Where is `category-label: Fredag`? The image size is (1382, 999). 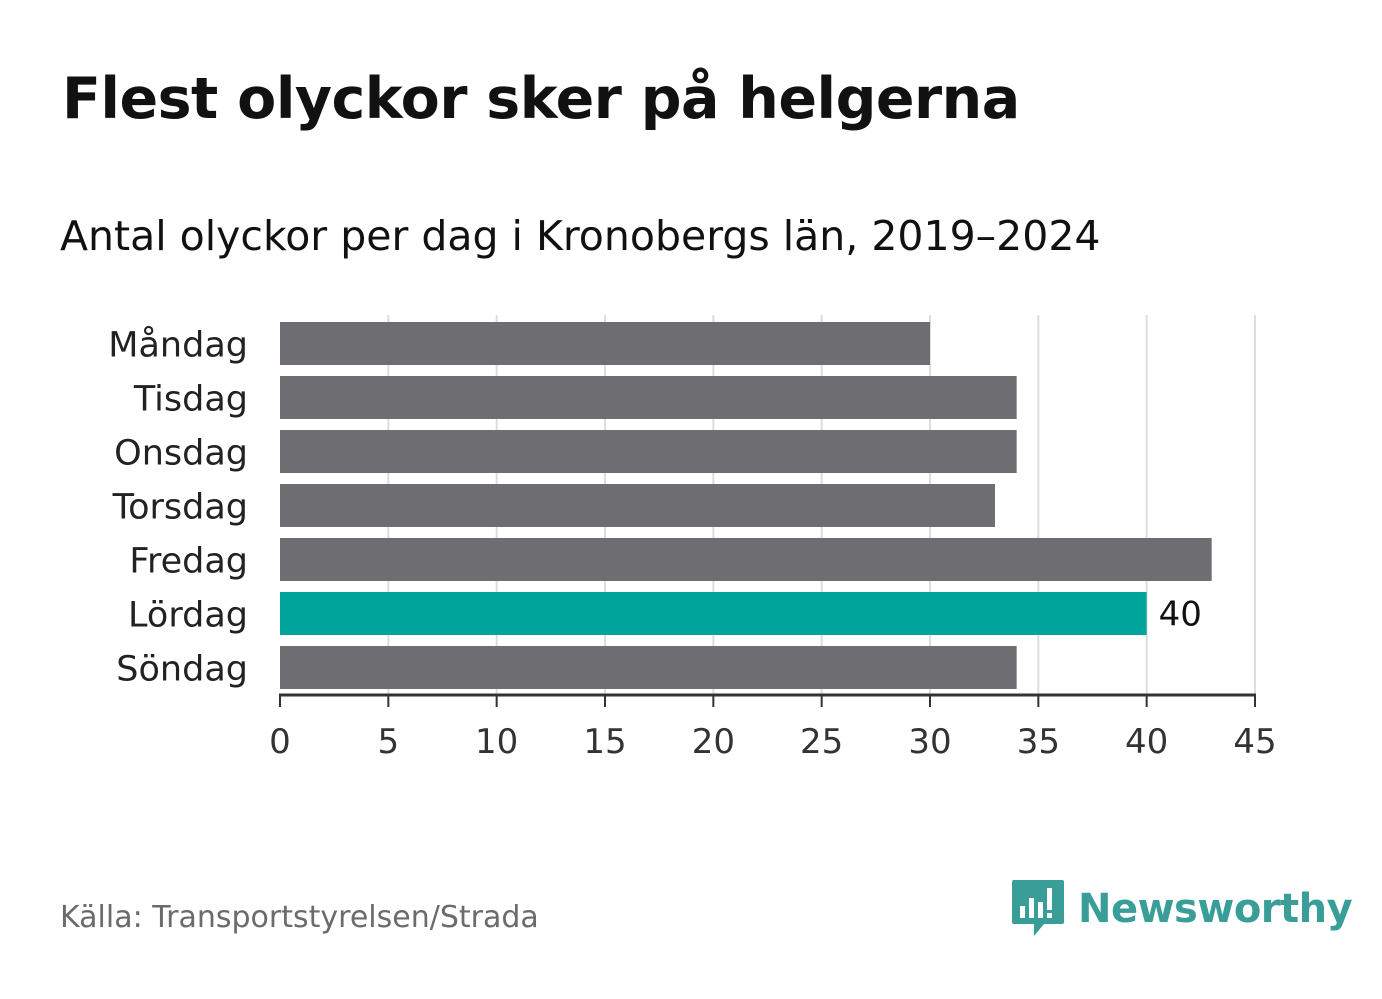
category-label: Fredag is located at coordinates (188, 562).